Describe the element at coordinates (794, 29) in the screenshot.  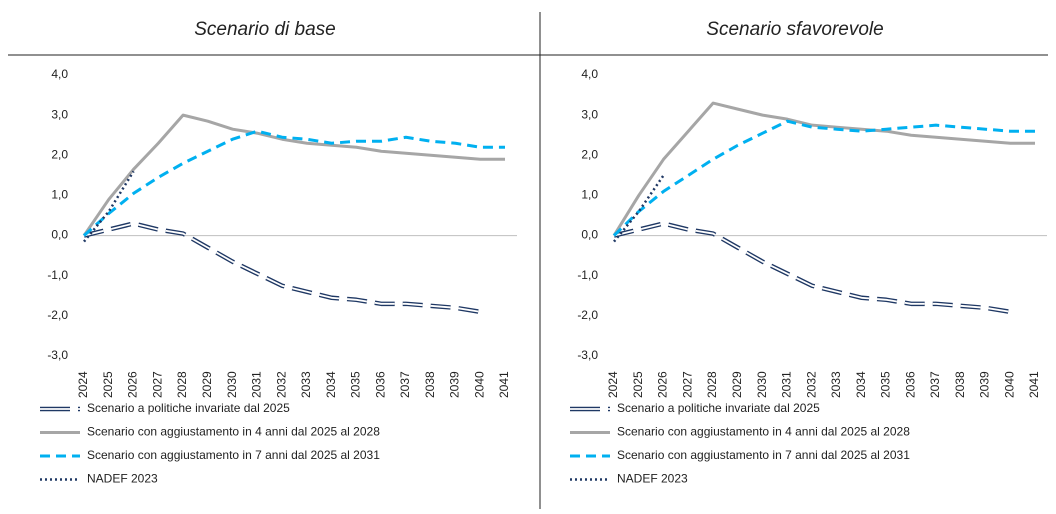
I see `chart-title: Scenario sfavorevole` at that location.